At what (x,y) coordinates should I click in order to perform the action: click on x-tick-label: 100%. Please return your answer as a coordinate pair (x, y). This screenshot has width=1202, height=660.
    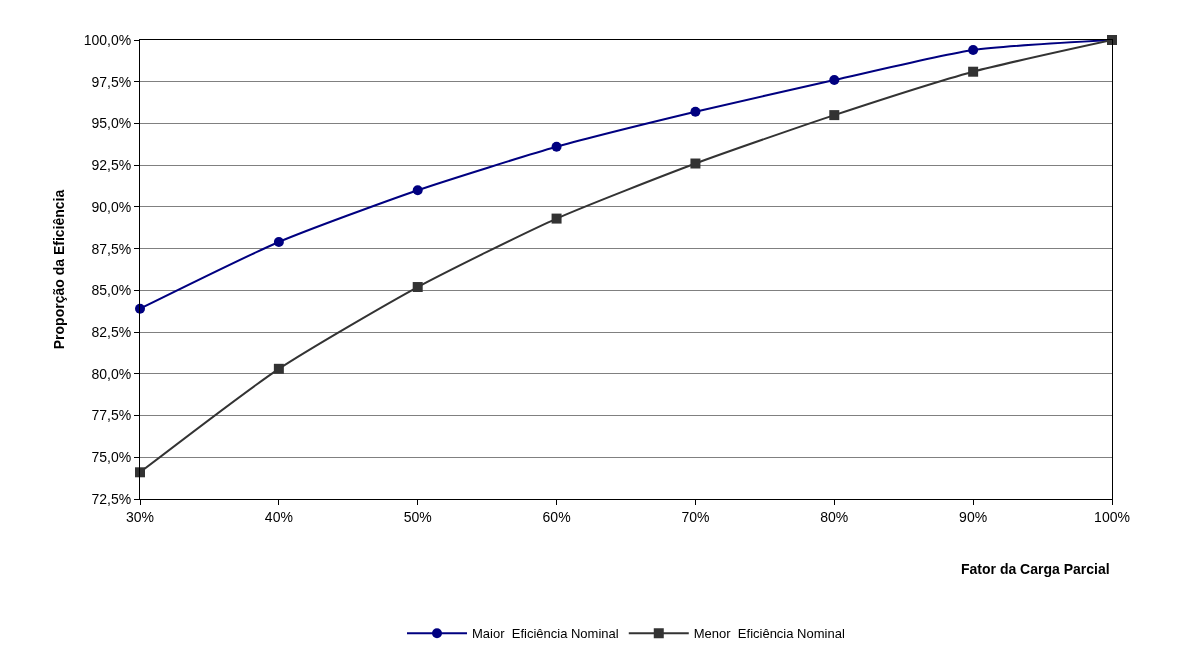
    Looking at the image, I should click on (1112, 516).